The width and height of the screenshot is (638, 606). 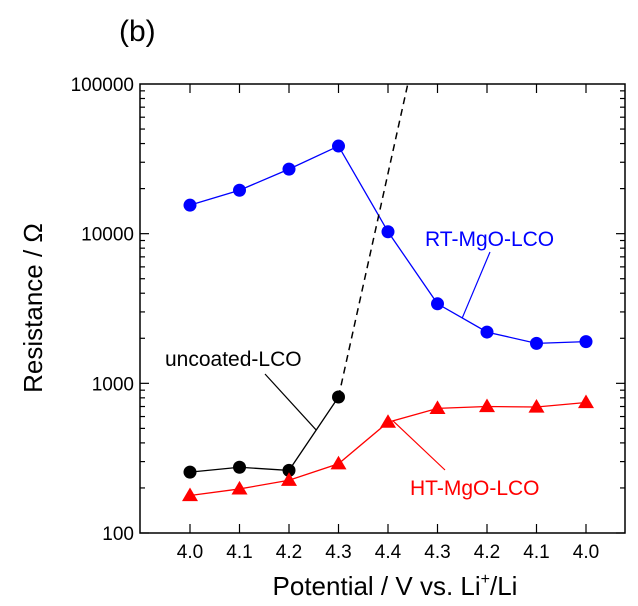 I want to click on panel-label: (b), so click(x=137, y=31).